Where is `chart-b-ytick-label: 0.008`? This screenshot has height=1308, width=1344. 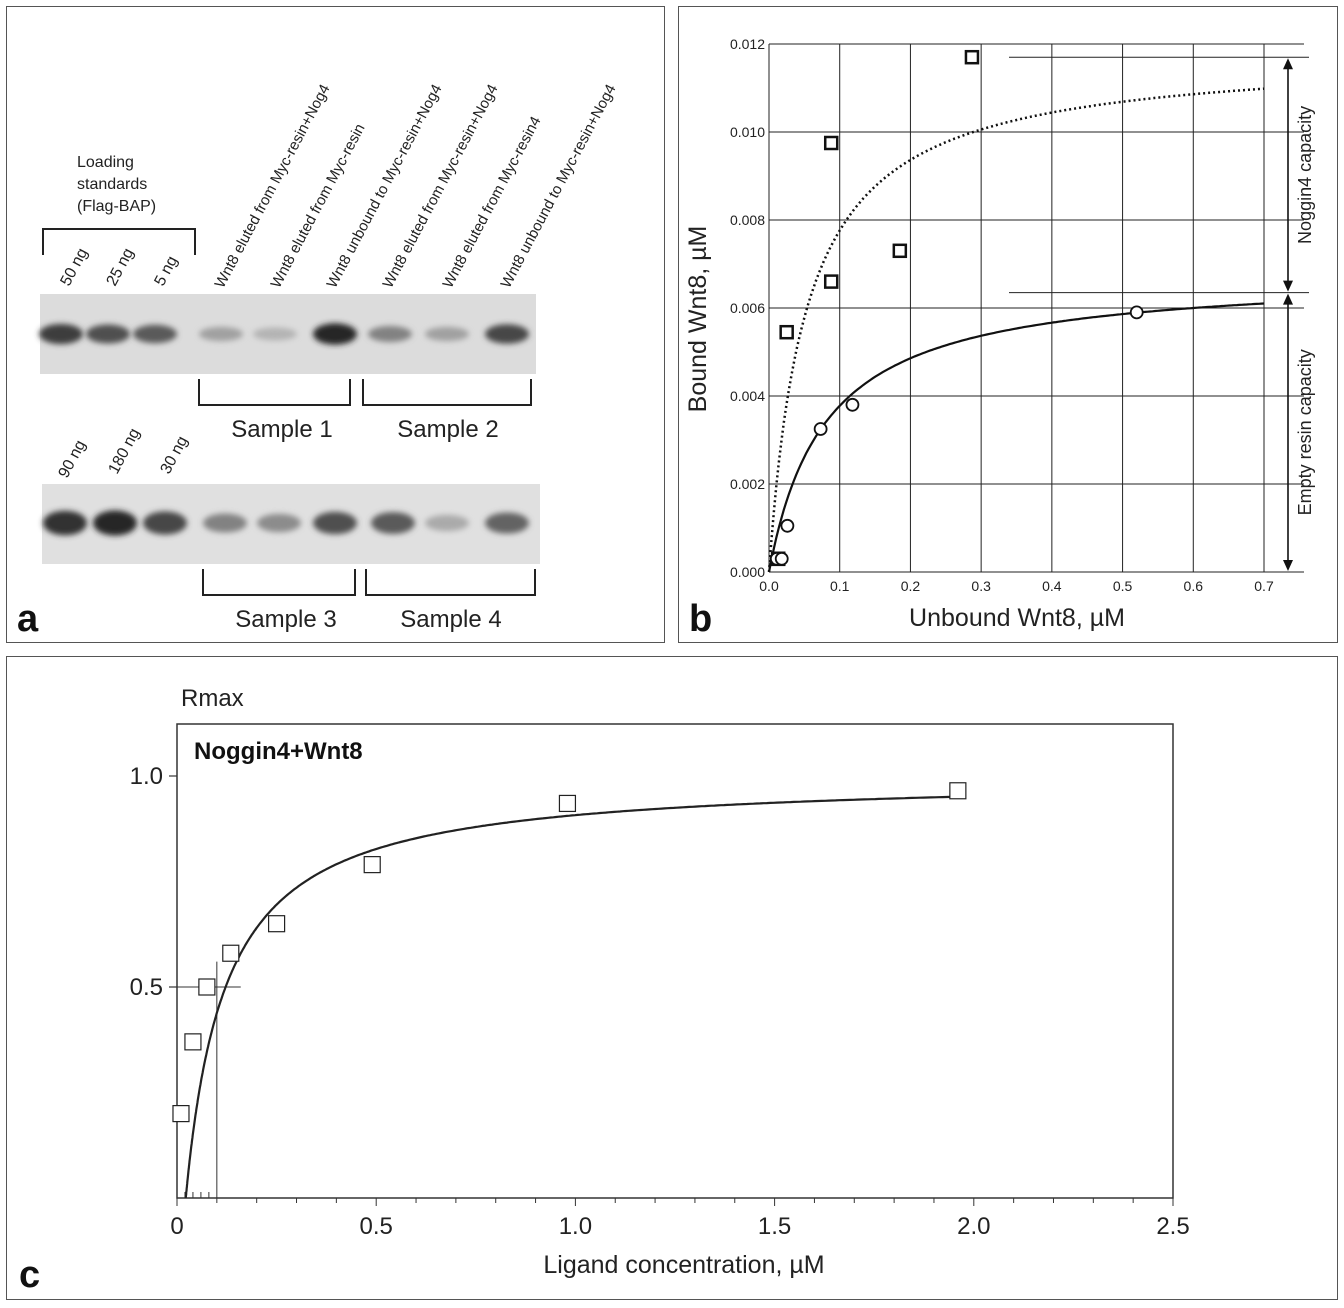 chart-b-ytick-label: 0.008 is located at coordinates (747, 220).